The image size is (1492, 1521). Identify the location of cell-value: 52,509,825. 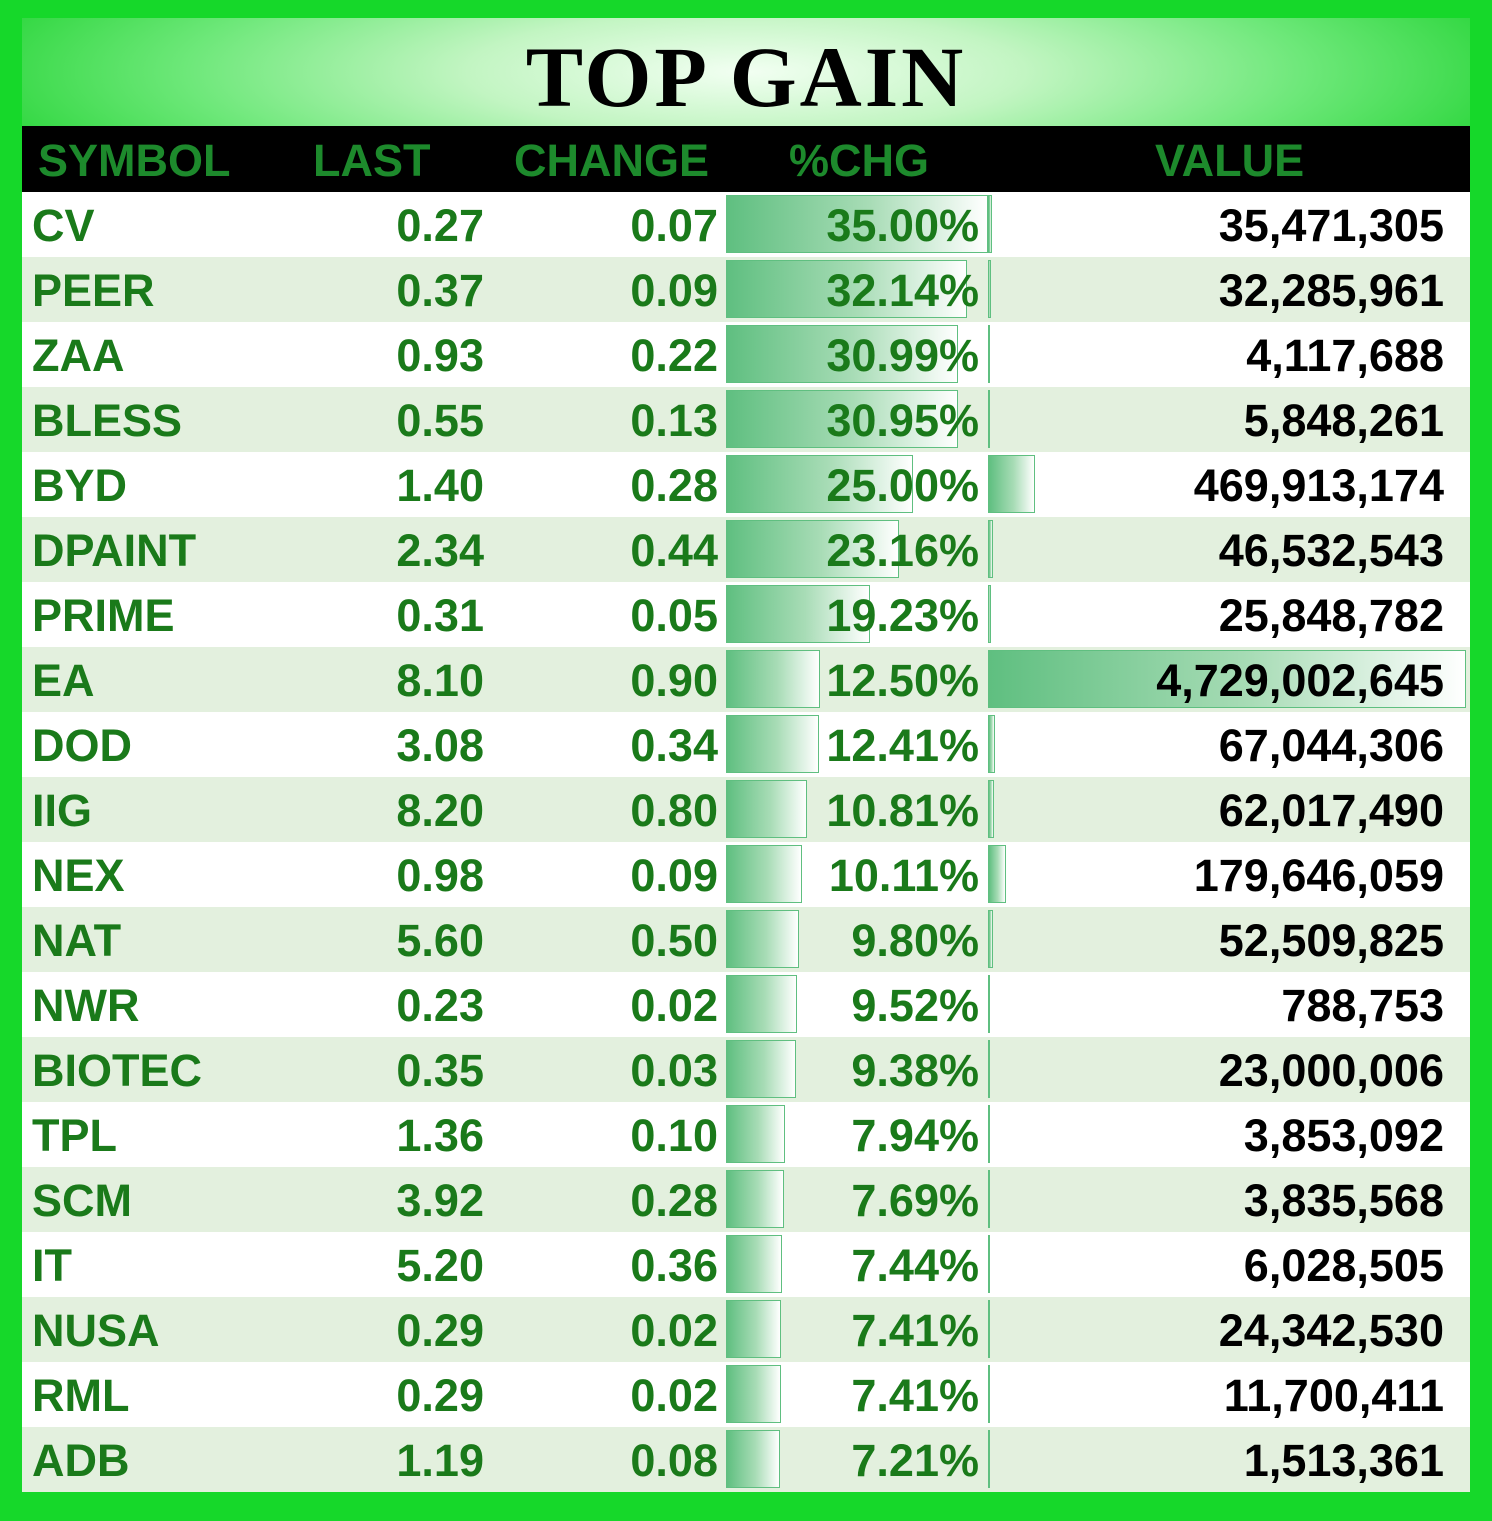
(1331, 940).